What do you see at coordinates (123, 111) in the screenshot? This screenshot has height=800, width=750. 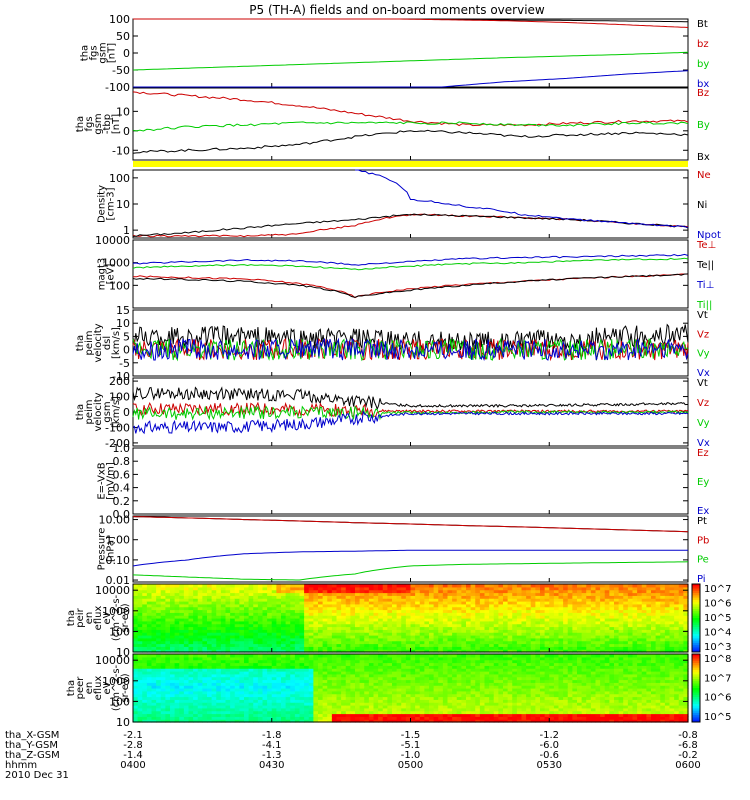 I see `y-tick-label: 10` at bounding box center [123, 111].